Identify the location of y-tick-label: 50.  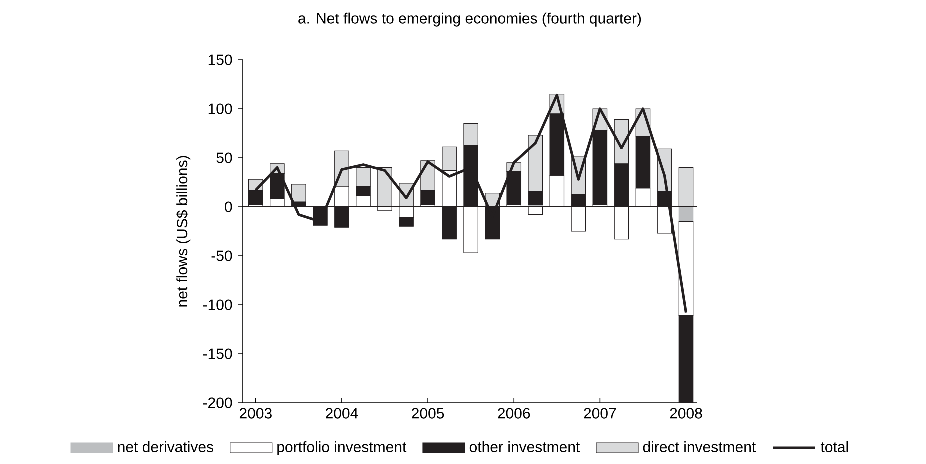
(224, 158).